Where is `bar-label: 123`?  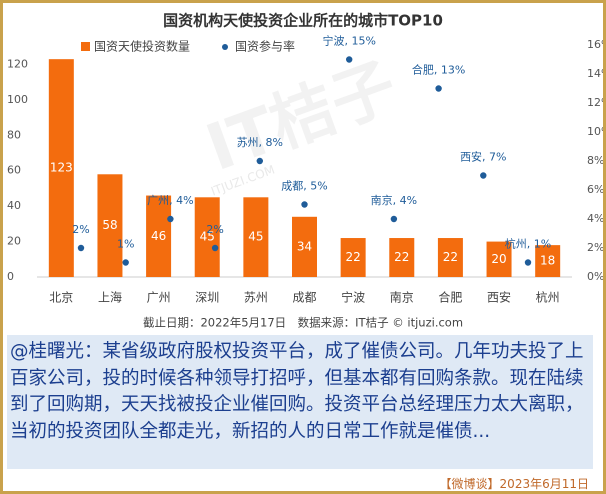 bar-label: 123 is located at coordinates (61, 168).